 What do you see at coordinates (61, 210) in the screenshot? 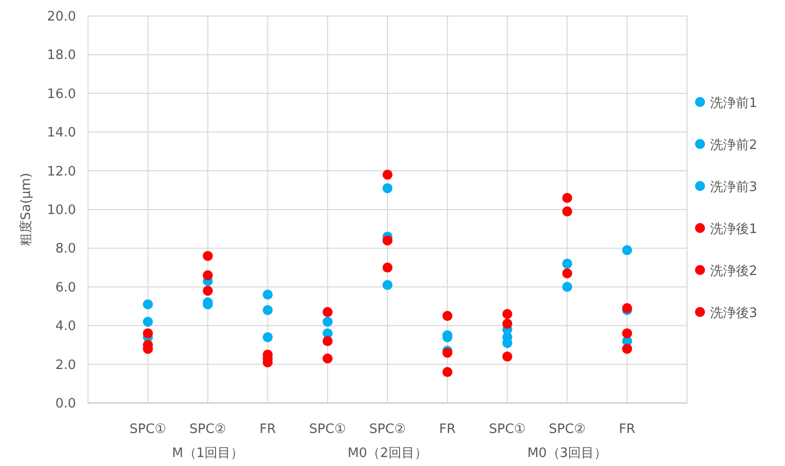
I see `y-tick-label: 10.0` at bounding box center [61, 210].